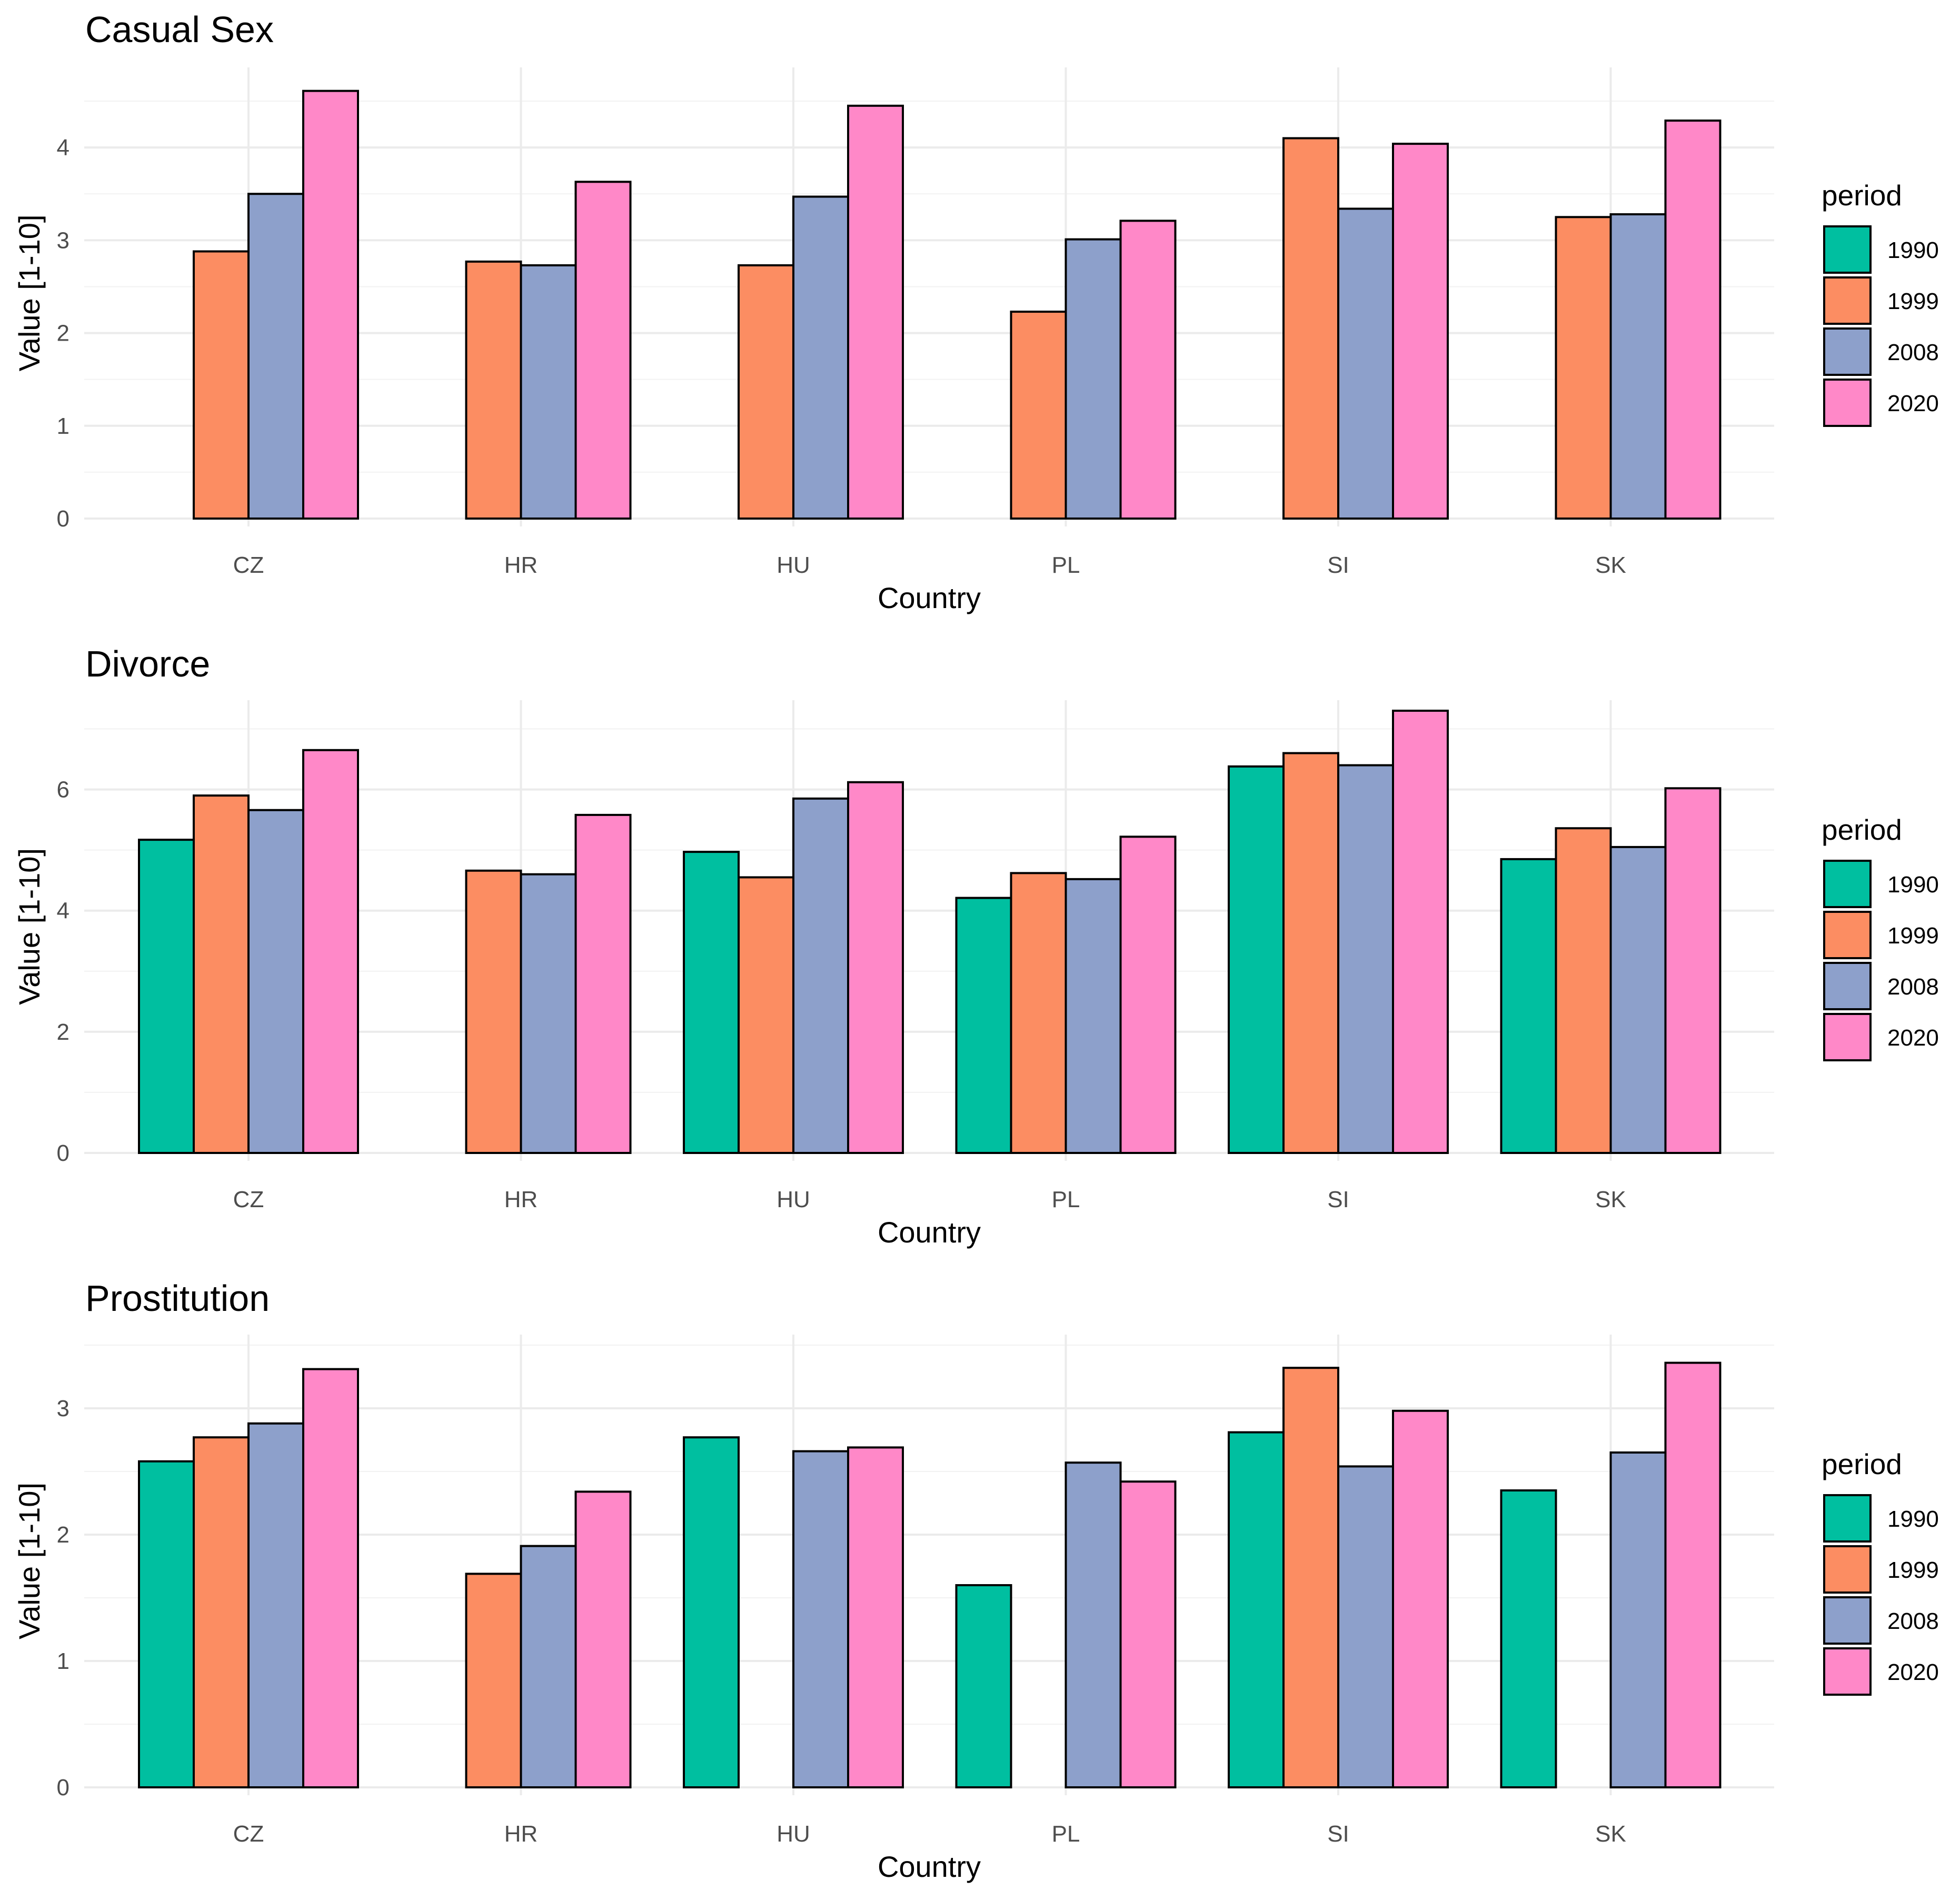 This screenshot has height=1900, width=1960. What do you see at coordinates (177, 1298) in the screenshot?
I see `chart-title: Prostitution` at bounding box center [177, 1298].